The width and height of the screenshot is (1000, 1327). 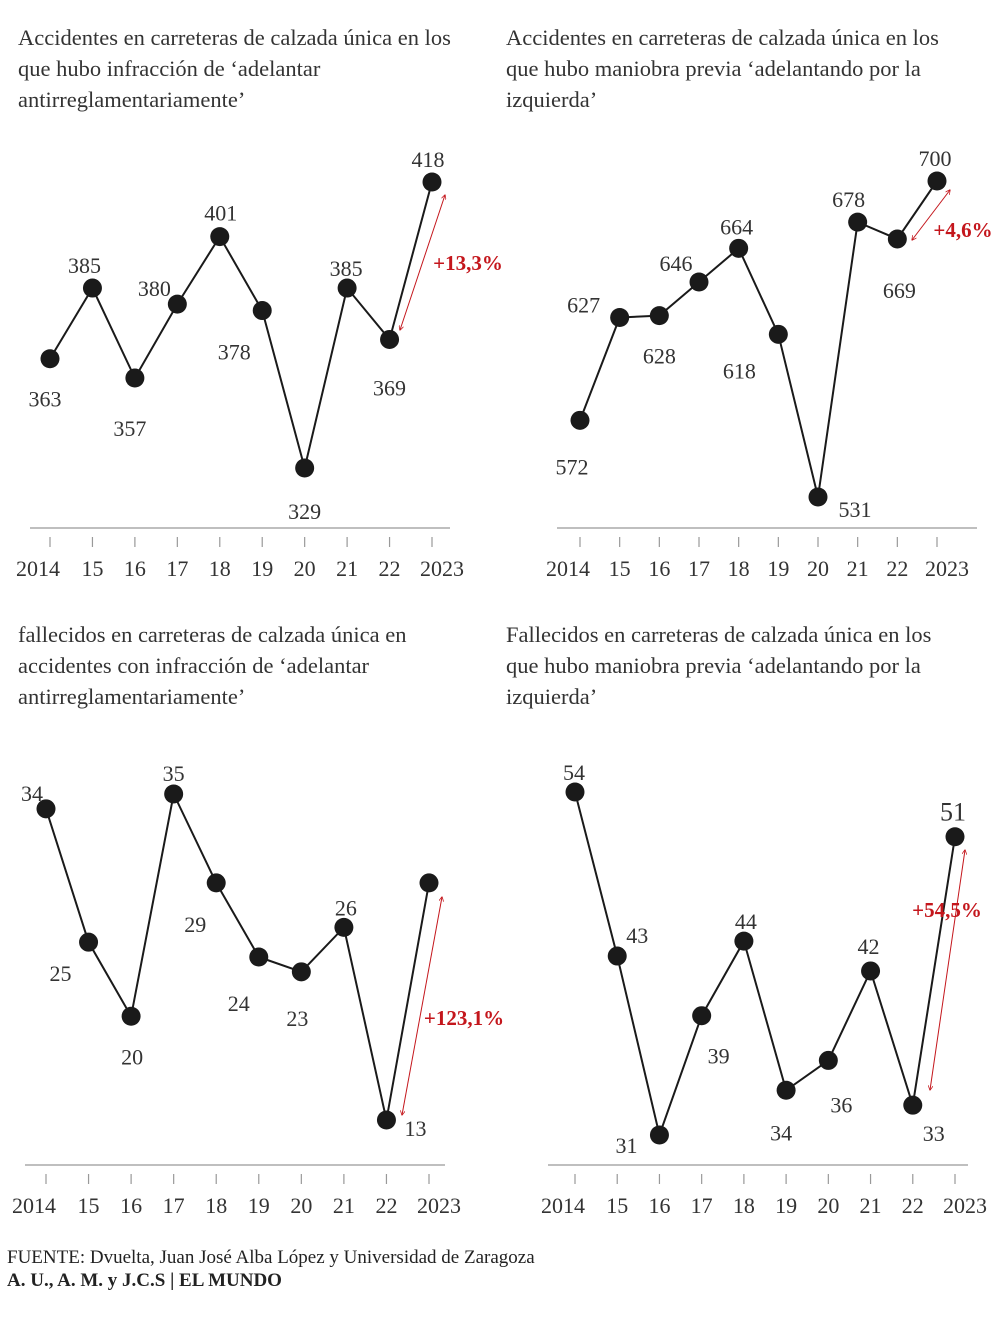 What do you see at coordinates (574, 772) in the screenshot?
I see `data-label: 54` at bounding box center [574, 772].